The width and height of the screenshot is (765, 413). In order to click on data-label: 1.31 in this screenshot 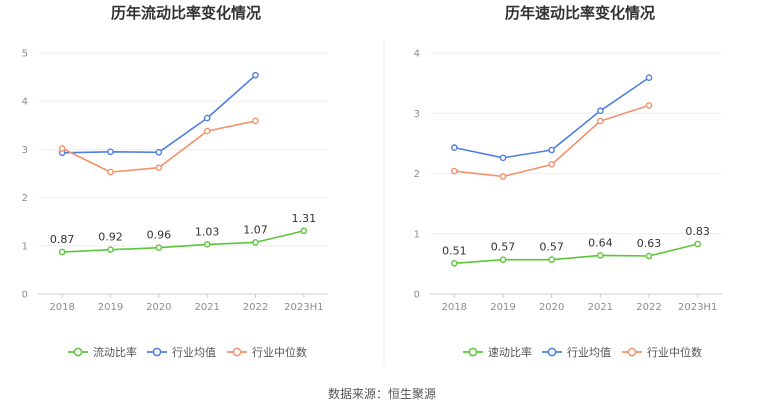, I will do `click(304, 218)`.